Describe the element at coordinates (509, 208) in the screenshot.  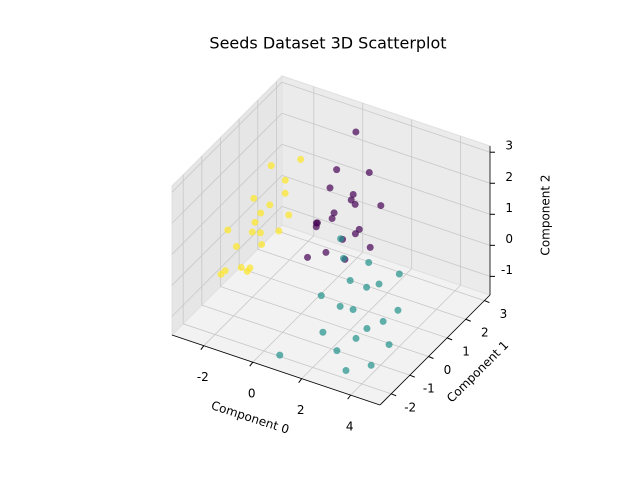
I see `z-tick-label: 1` at that location.